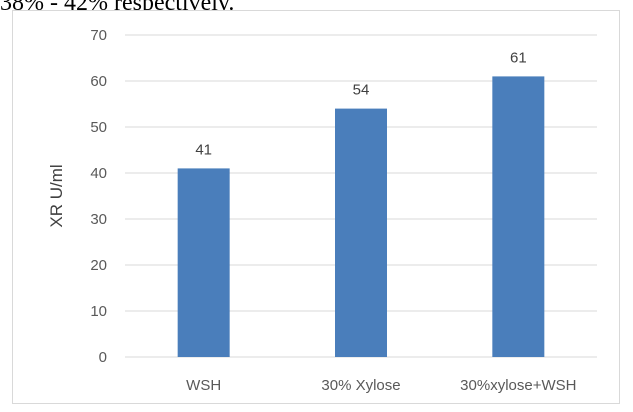 Image resolution: width=633 pixels, height=412 pixels. What do you see at coordinates (518, 385) in the screenshot?
I see `x-category-label: 30%xylose+WSH` at bounding box center [518, 385].